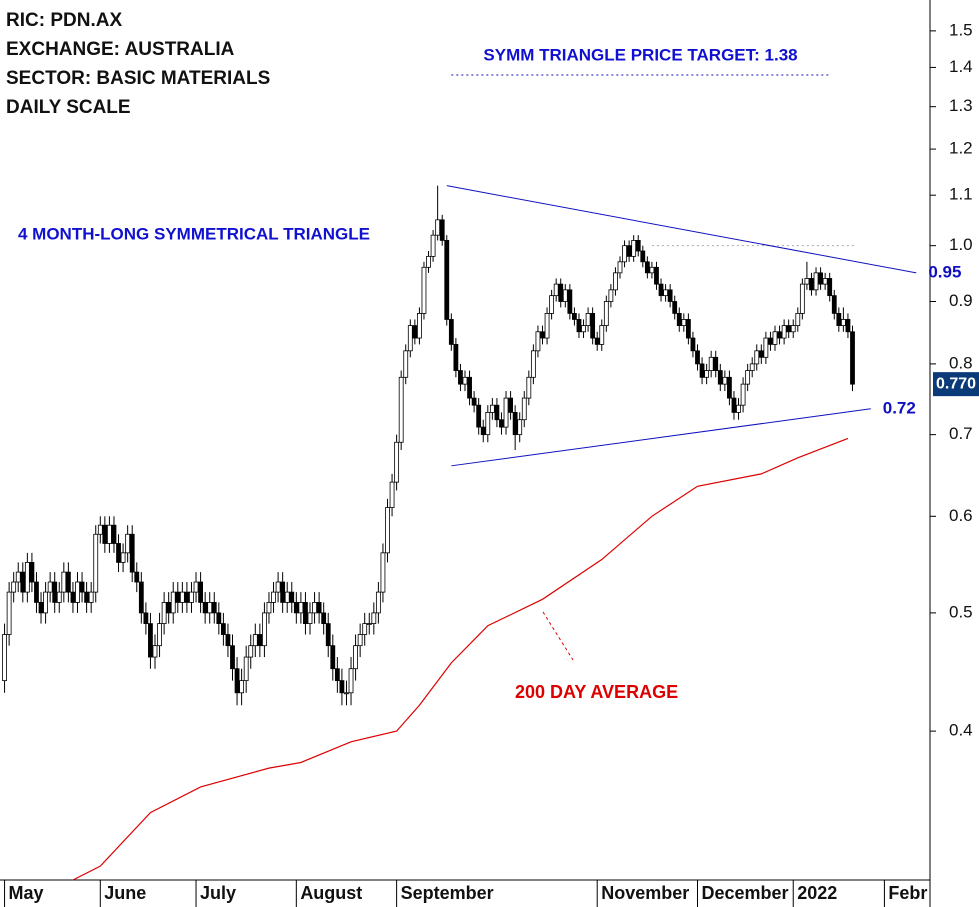  I want to click on y-tick-label: 0.9, so click(961, 300).